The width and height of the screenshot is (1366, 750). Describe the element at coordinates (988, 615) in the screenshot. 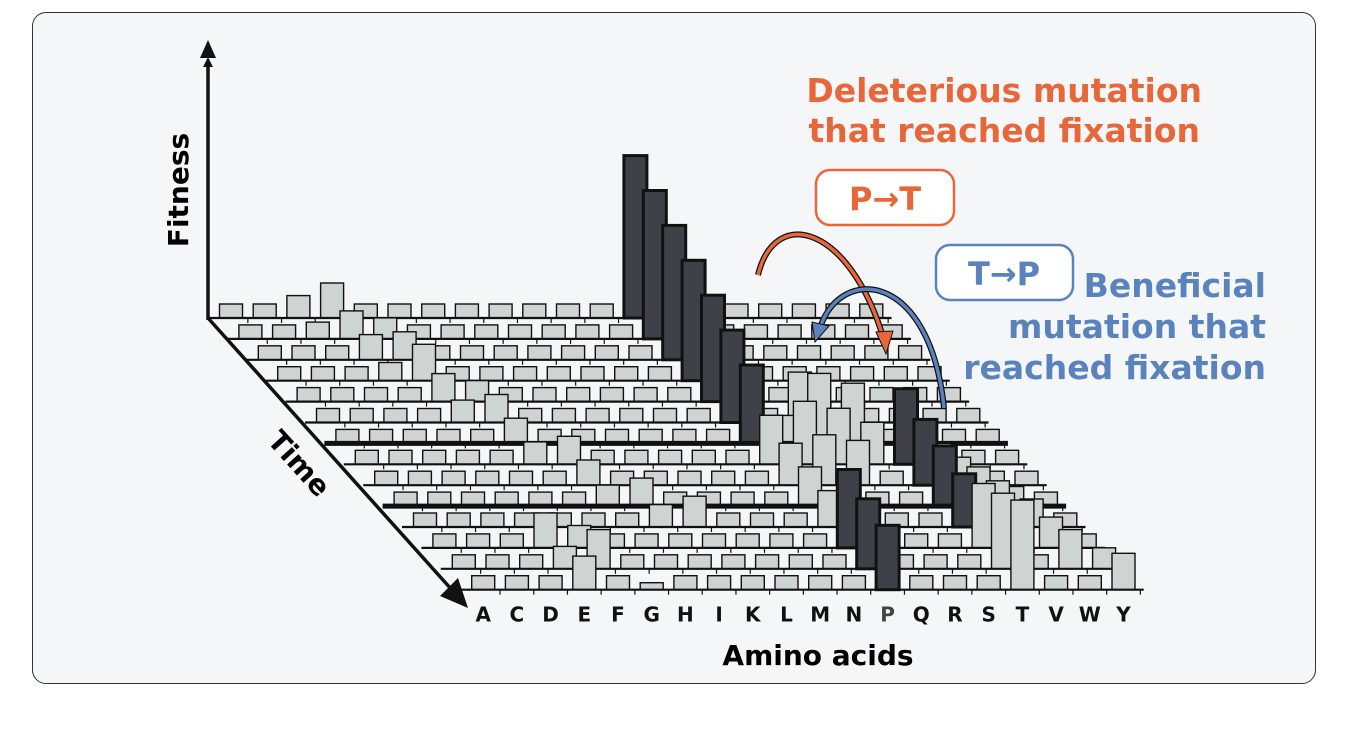

I see `amino-acid-label-S: S` at that location.